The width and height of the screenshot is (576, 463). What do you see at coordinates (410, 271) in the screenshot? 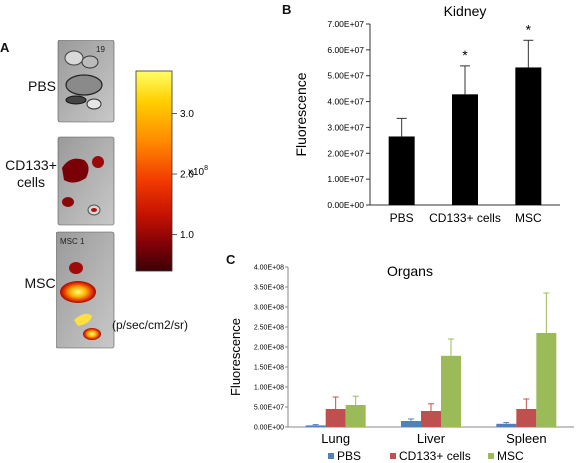
I see `chart-title: Organs` at bounding box center [410, 271].